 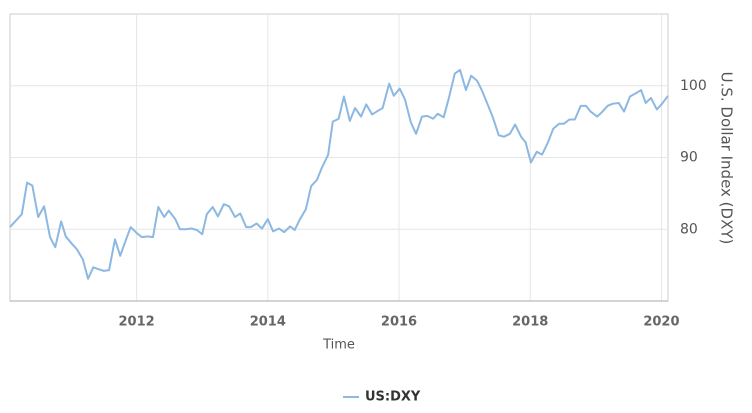 I want to click on y-tick-label: 80, so click(x=689, y=229).